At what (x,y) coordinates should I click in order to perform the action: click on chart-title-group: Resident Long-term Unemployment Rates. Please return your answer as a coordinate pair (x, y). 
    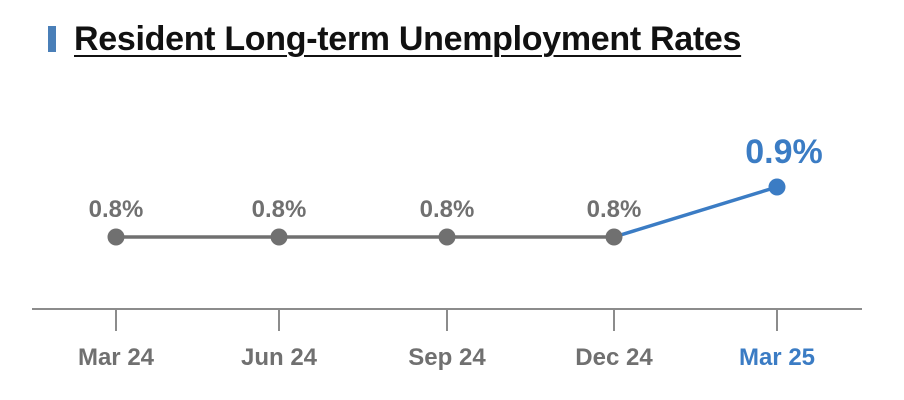
    Looking at the image, I should click on (394, 39).